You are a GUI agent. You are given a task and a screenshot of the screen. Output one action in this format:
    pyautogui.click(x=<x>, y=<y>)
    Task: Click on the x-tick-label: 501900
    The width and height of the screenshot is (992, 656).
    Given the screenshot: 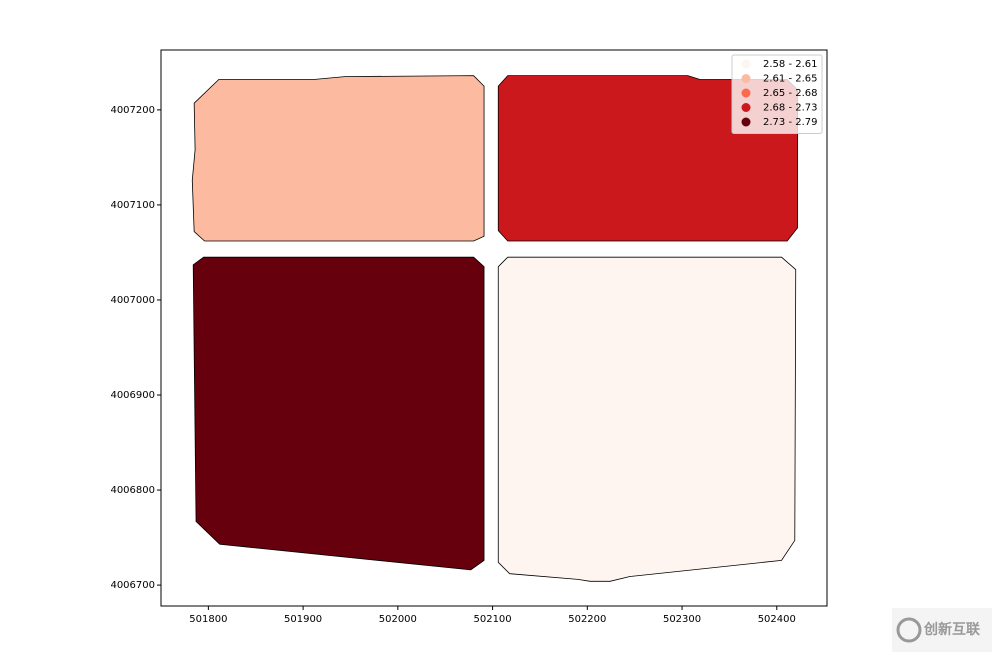 What is the action you would take?
    pyautogui.click(x=303, y=619)
    